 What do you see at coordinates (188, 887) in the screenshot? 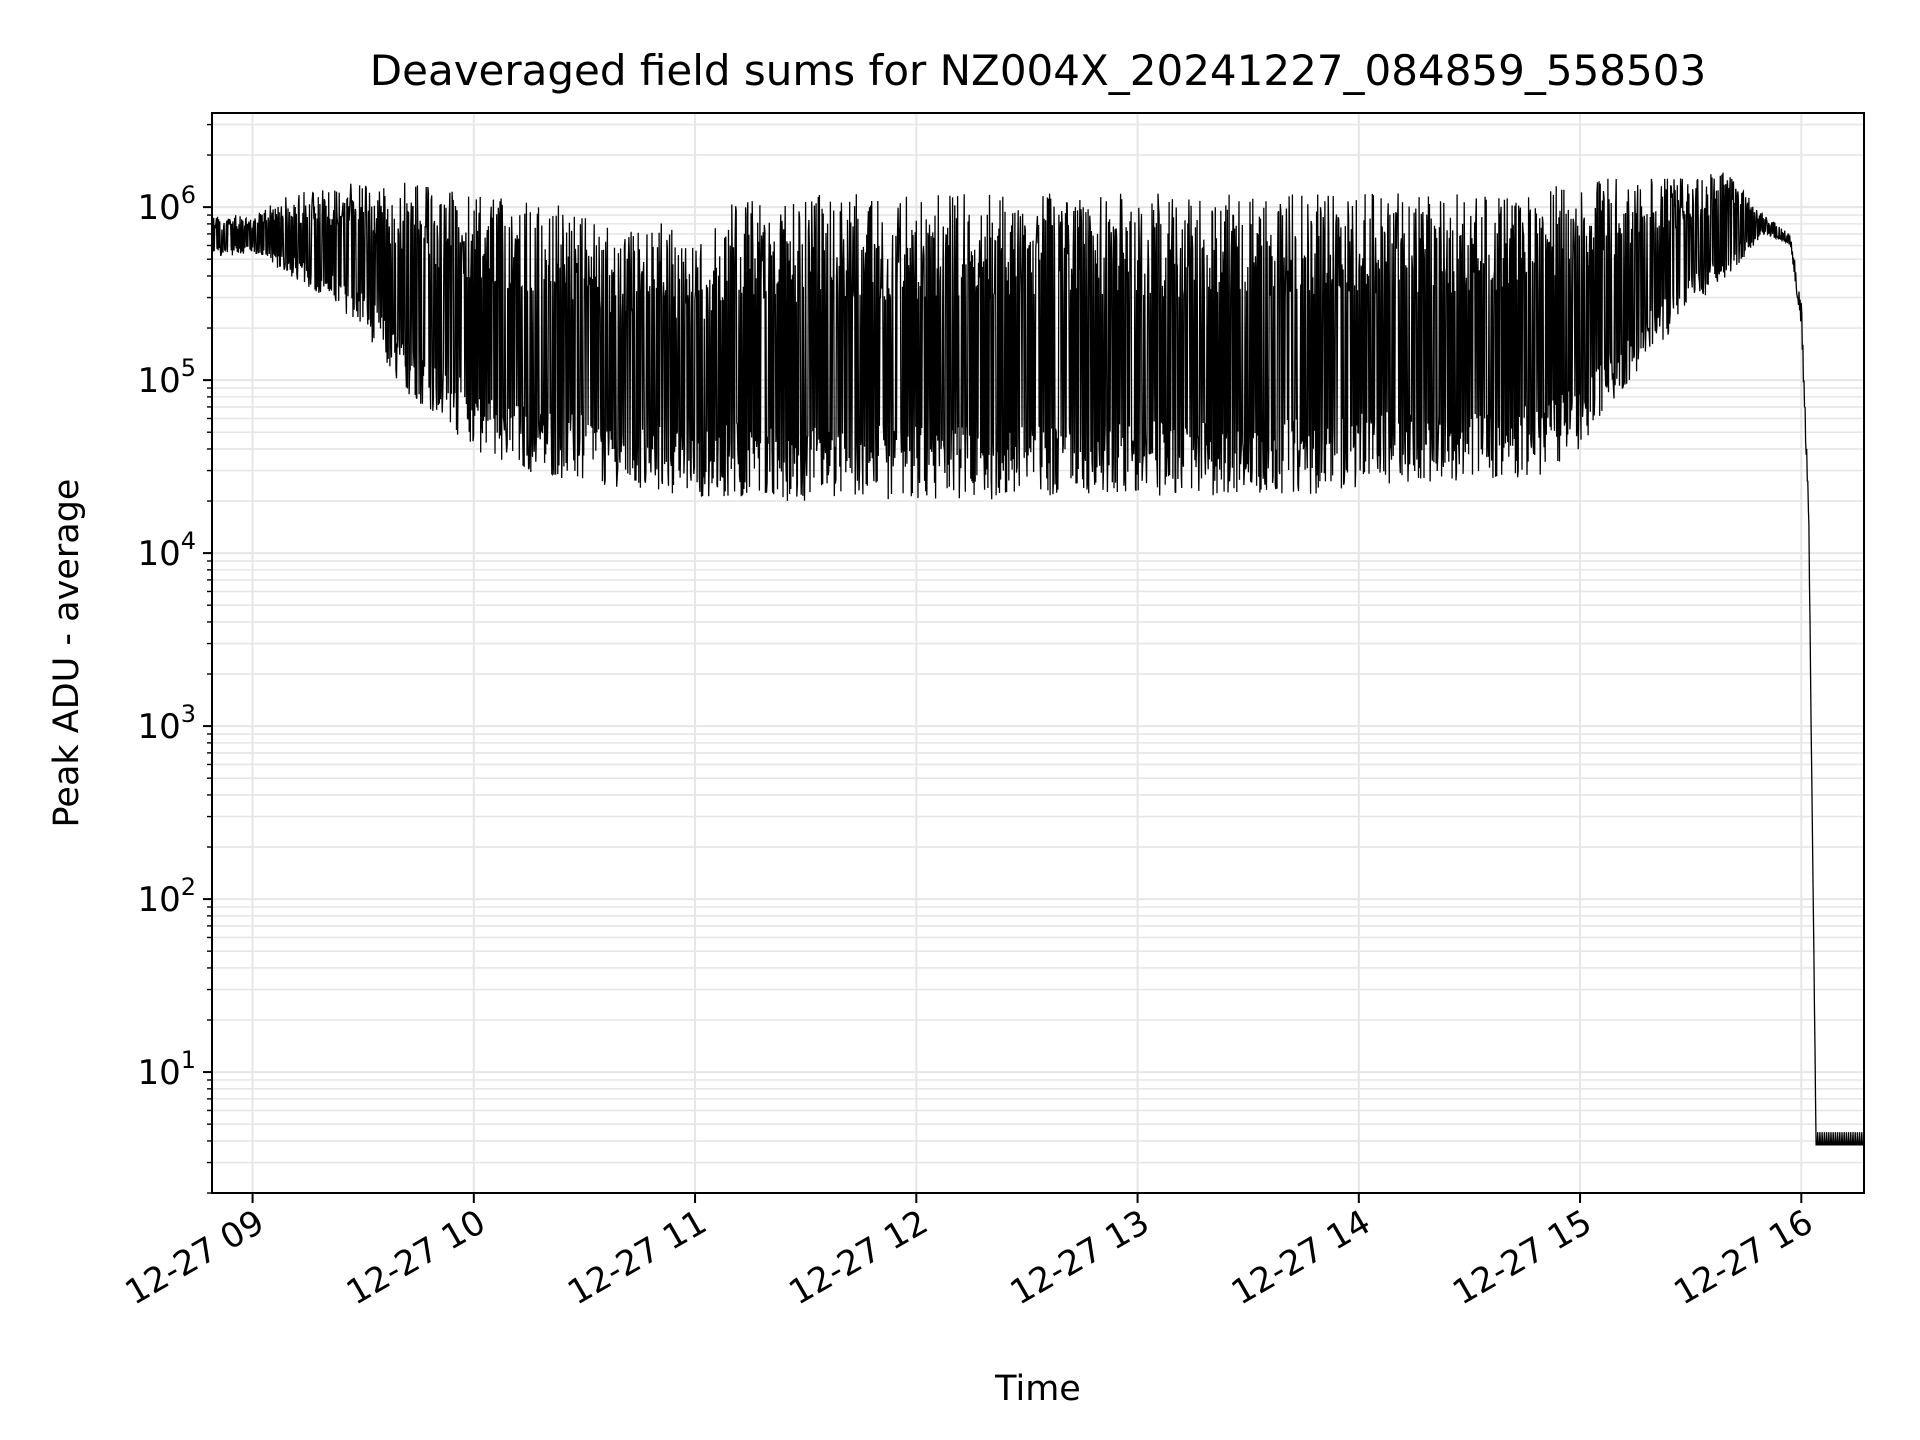
I see `y-tick-exponent: 2` at bounding box center [188, 887].